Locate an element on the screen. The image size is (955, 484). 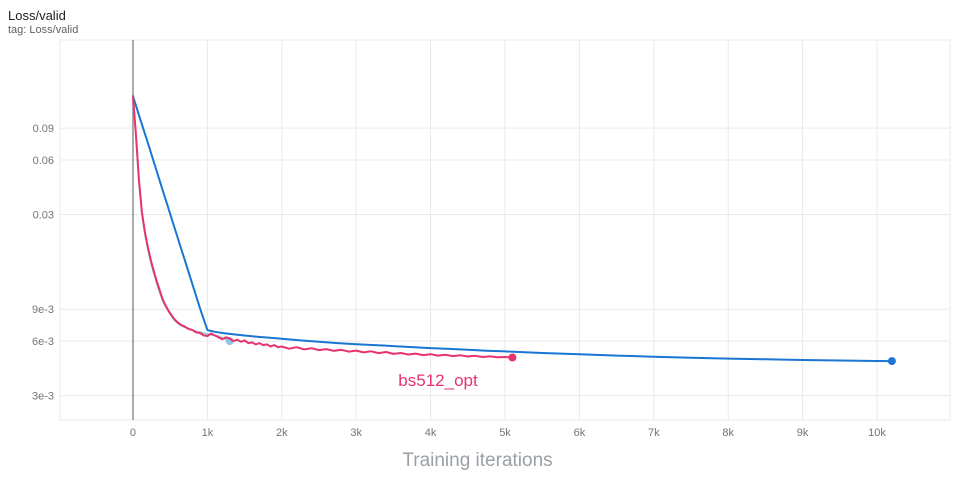
chart-title: Loss/valid is located at coordinates (37, 15).